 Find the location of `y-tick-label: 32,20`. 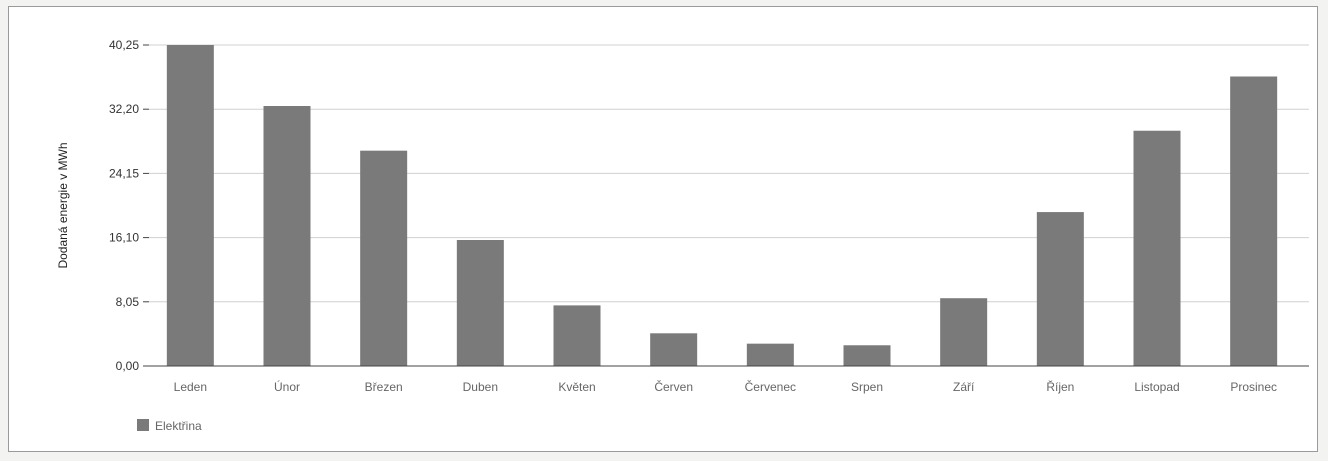

y-tick-label: 32,20 is located at coordinates (124, 109).